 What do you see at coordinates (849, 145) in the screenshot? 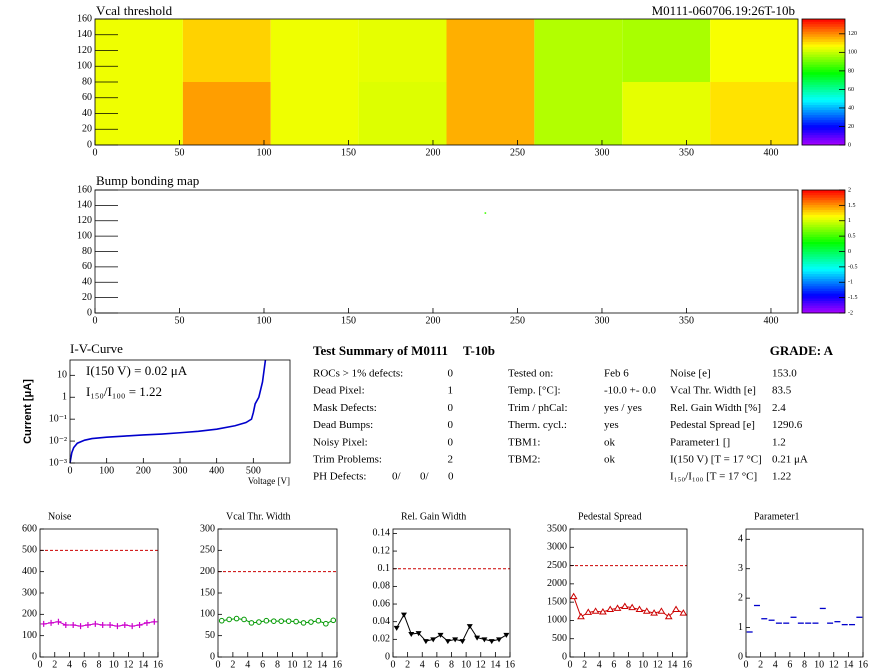
I see `colorbar-tick-label: 0` at bounding box center [849, 145].